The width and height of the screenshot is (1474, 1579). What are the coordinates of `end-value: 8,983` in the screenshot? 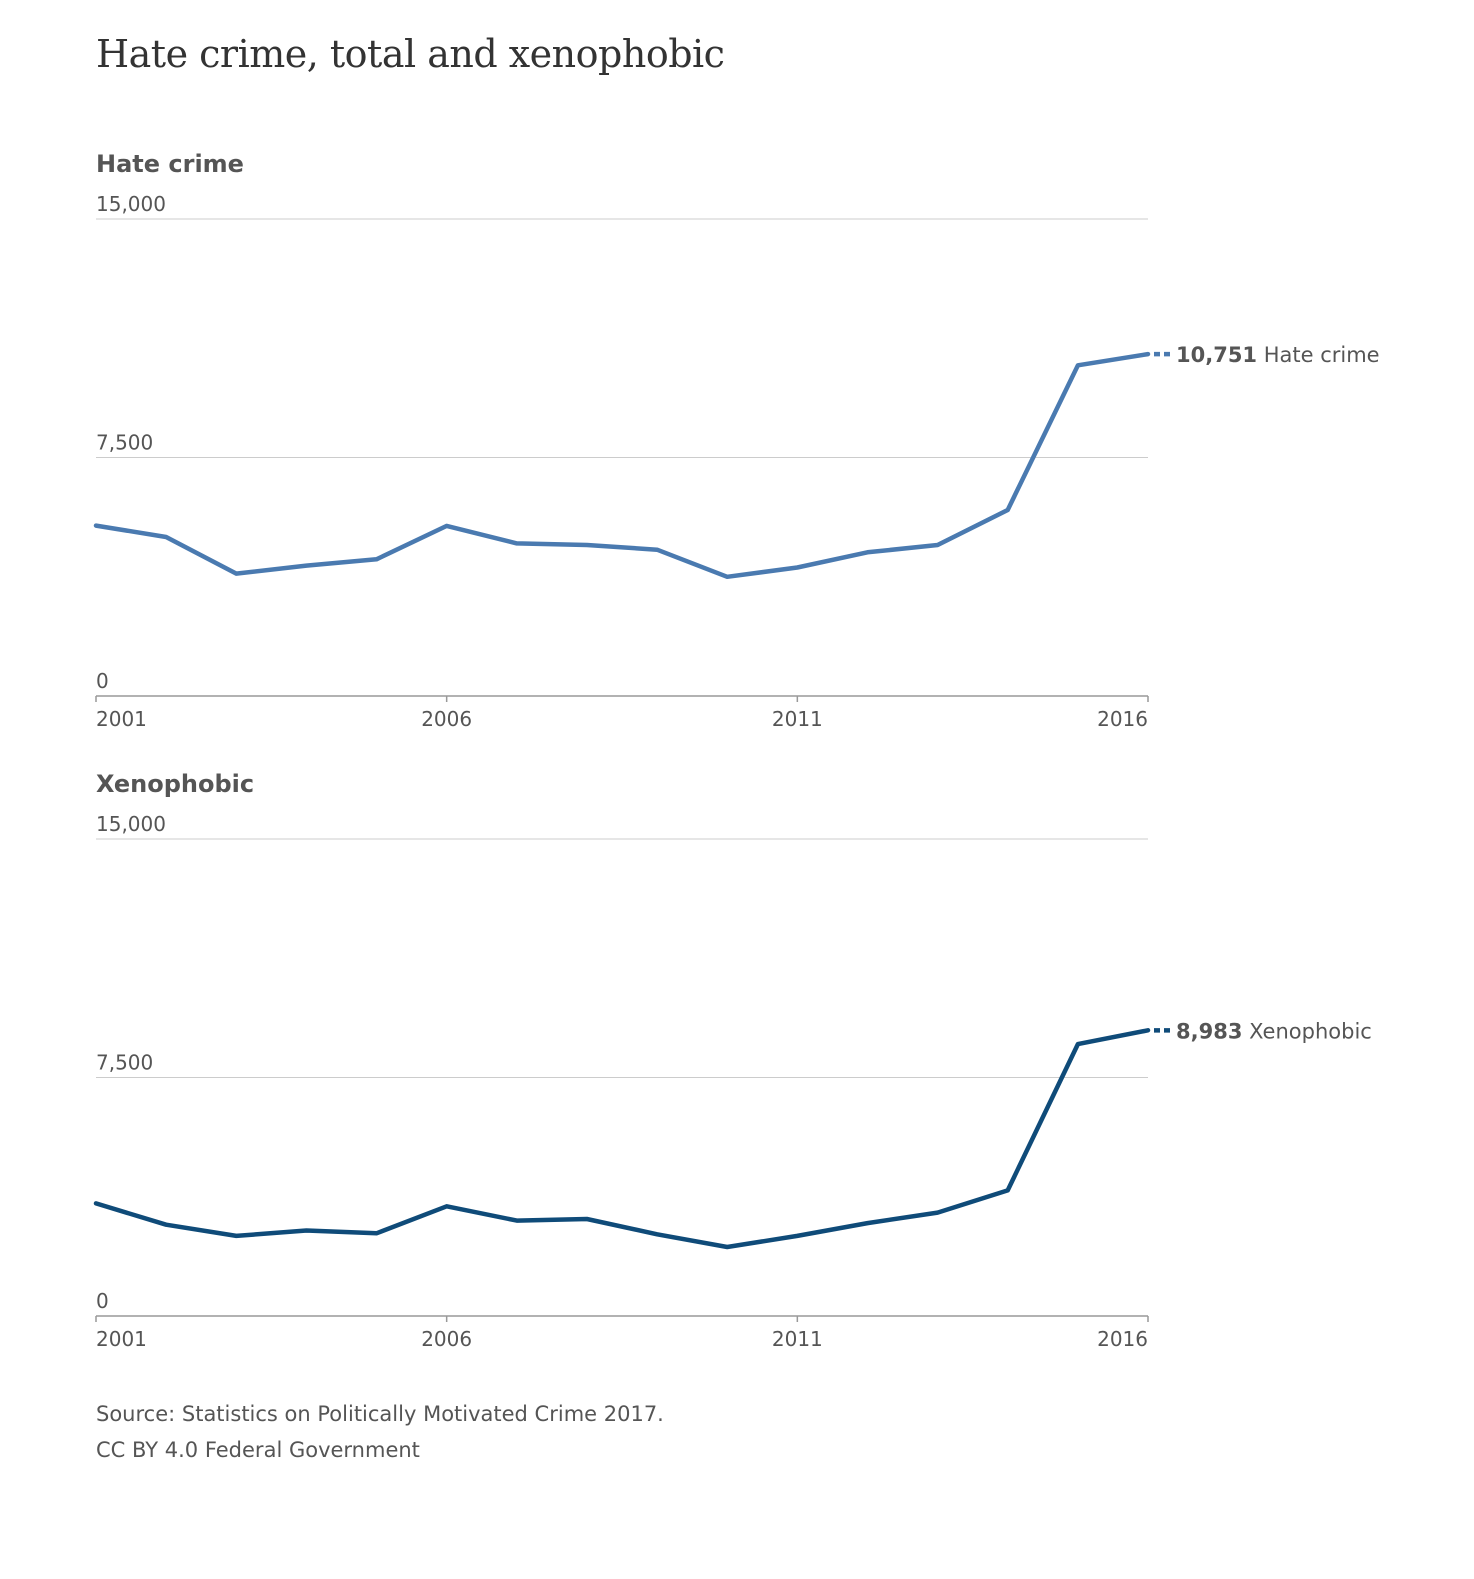 It's located at (1209, 1031).